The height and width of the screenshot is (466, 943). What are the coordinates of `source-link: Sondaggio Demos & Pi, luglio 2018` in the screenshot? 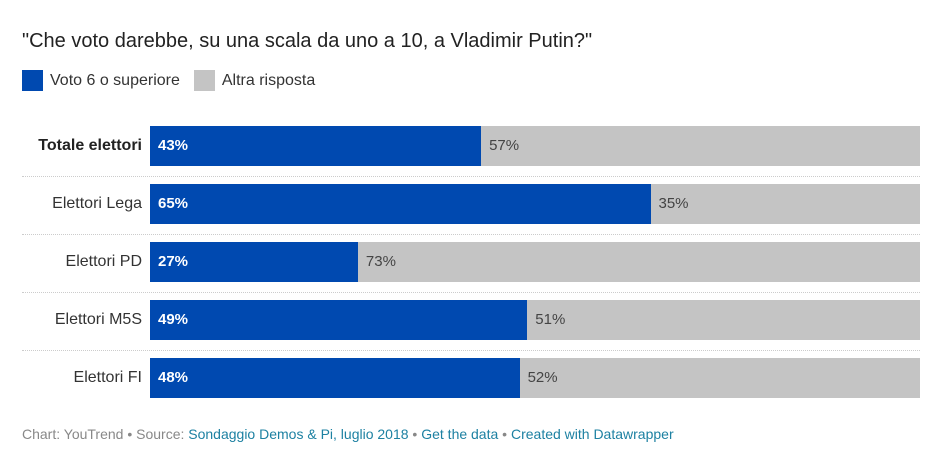 It's located at (298, 434).